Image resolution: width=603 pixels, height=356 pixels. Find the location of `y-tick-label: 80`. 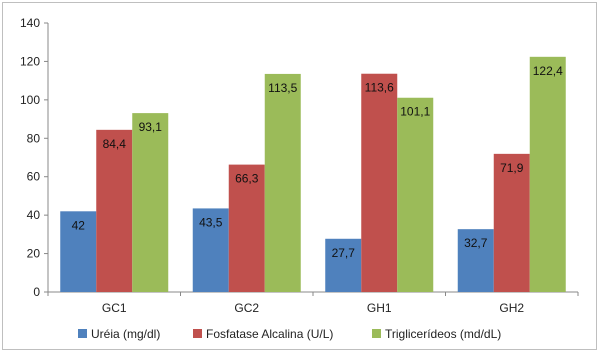

y-tick-label: 80 is located at coordinates (34, 138).